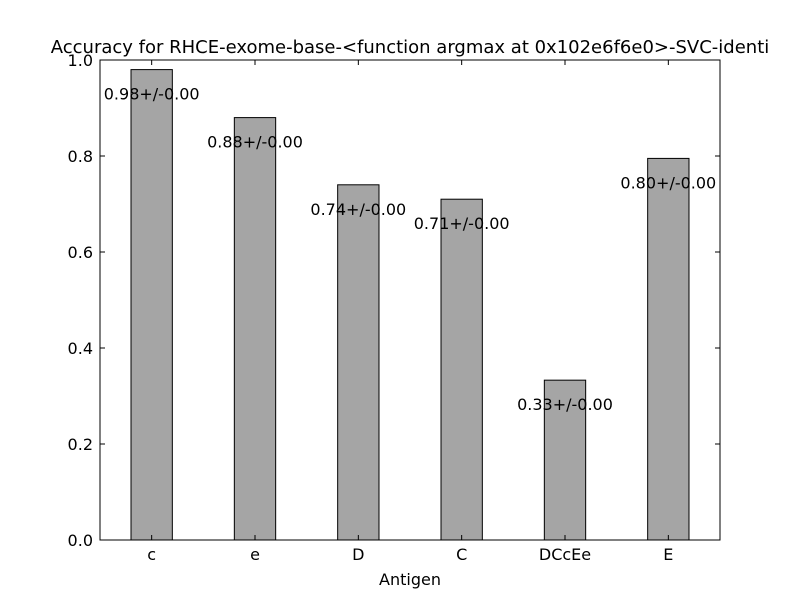  Describe the element at coordinates (80, 60) in the screenshot. I see `y-tick-label-1.0: 1.0` at that location.